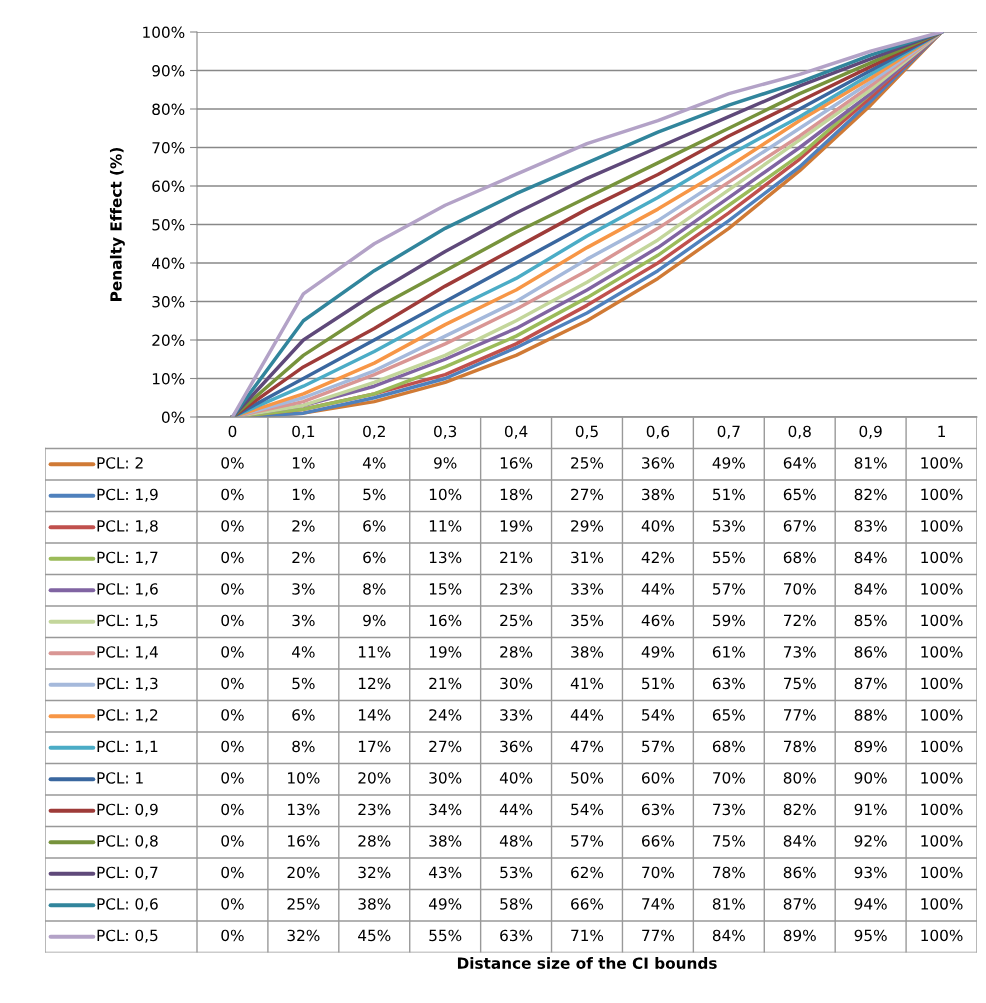 Image resolution: width=986 pixels, height=1003 pixels. Describe the element at coordinates (799, 778) in the screenshot. I see `data-label: 80%` at that location.